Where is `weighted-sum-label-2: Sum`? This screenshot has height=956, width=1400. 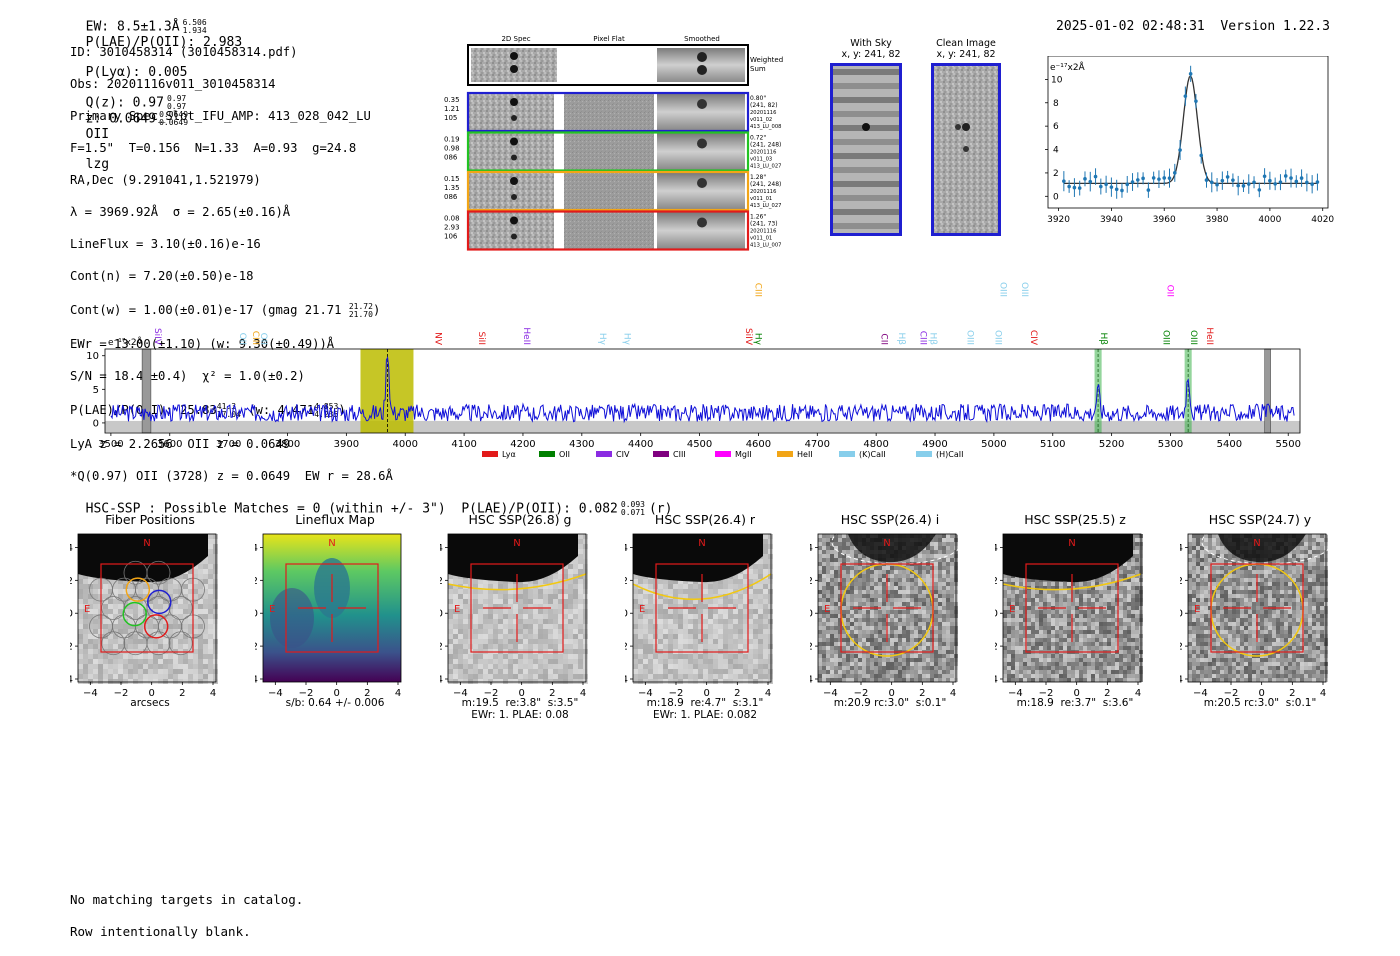
weighted-sum-label-2: Sum is located at coordinates (758, 69).